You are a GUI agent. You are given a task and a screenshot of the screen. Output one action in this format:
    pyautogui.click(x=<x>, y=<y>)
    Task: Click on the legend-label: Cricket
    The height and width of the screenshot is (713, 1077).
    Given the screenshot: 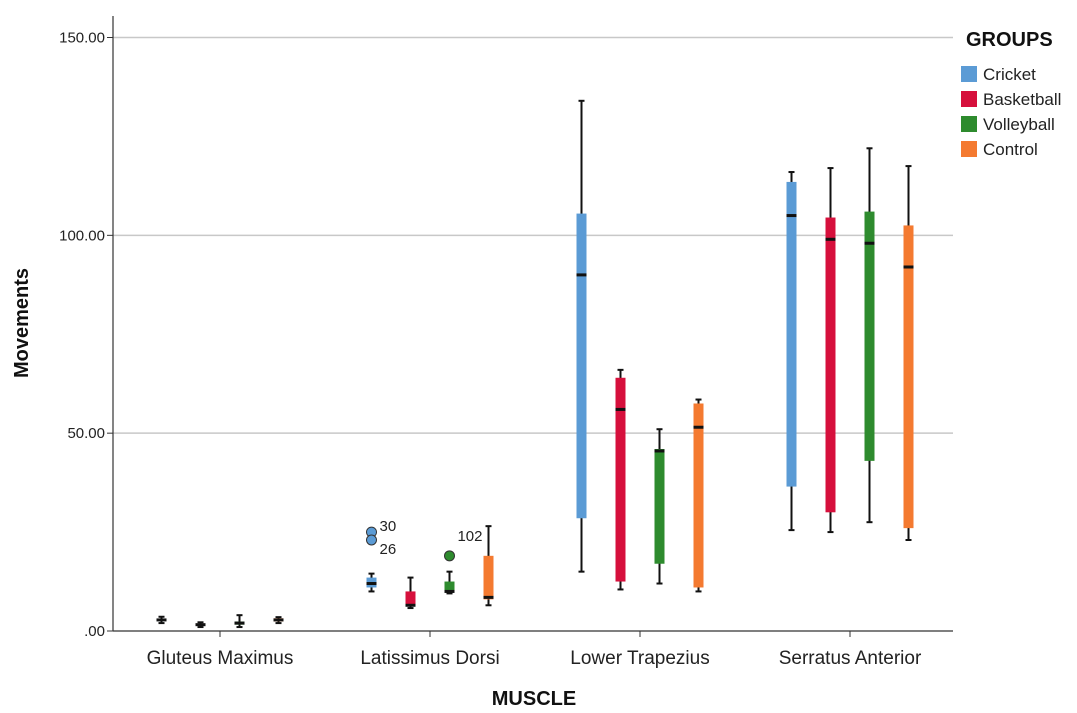 What is the action you would take?
    pyautogui.click(x=1009, y=74)
    